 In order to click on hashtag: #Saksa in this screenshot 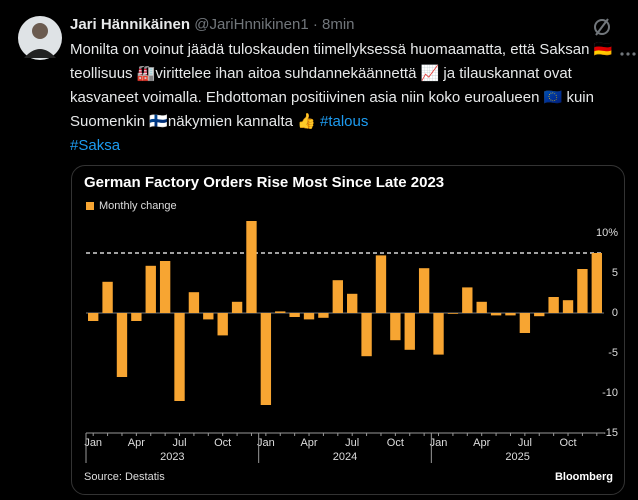, I will do `click(95, 145)`.